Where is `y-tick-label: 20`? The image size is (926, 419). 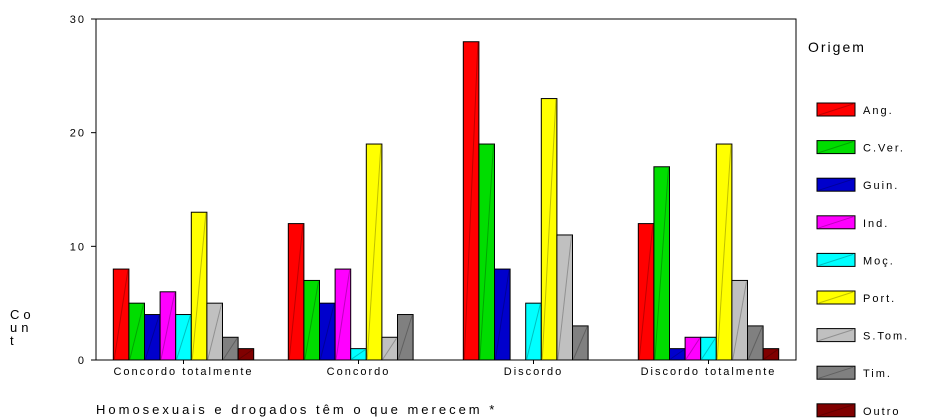
y-tick-label: 20 is located at coordinates (78, 134).